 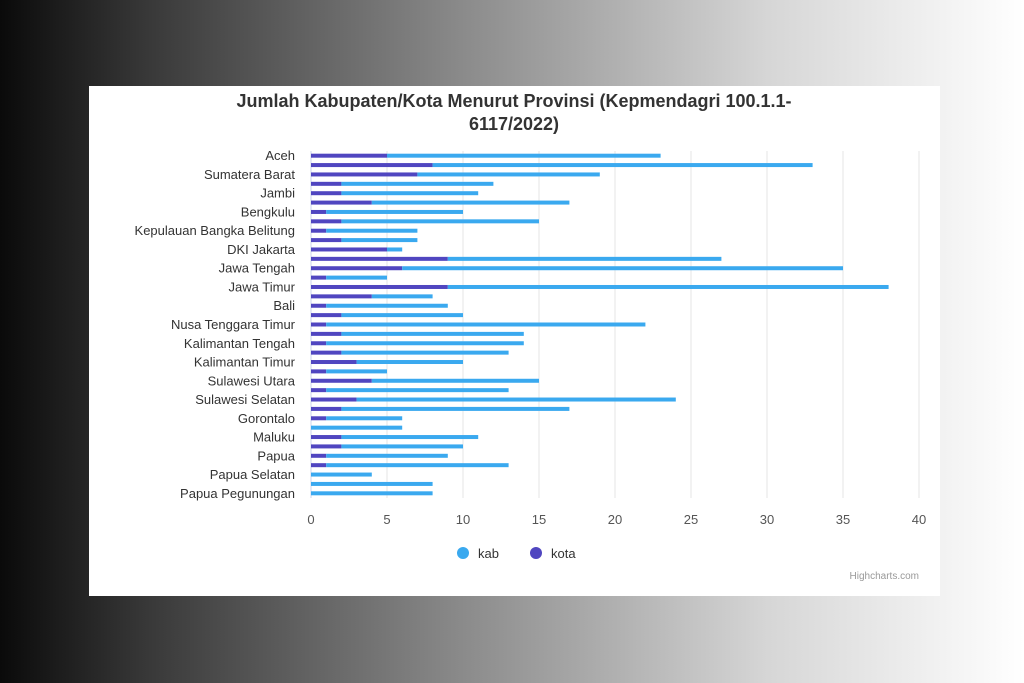 I want to click on category-label: Jambi, so click(x=277, y=193).